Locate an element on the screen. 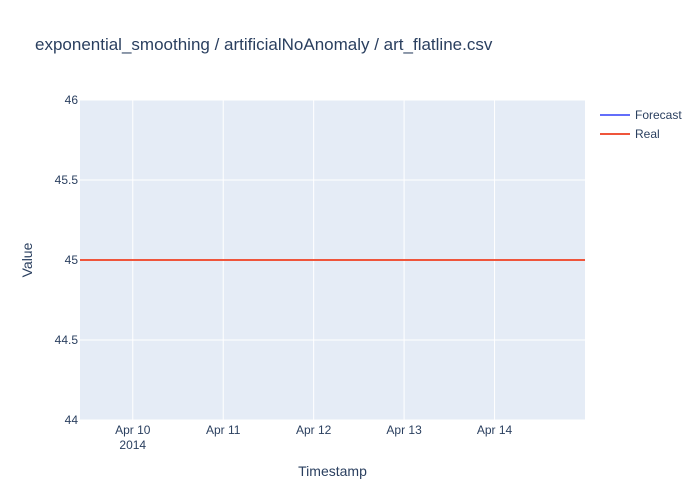 This screenshot has height=500, width=700. y-tick-label: 45 is located at coordinates (72, 260).